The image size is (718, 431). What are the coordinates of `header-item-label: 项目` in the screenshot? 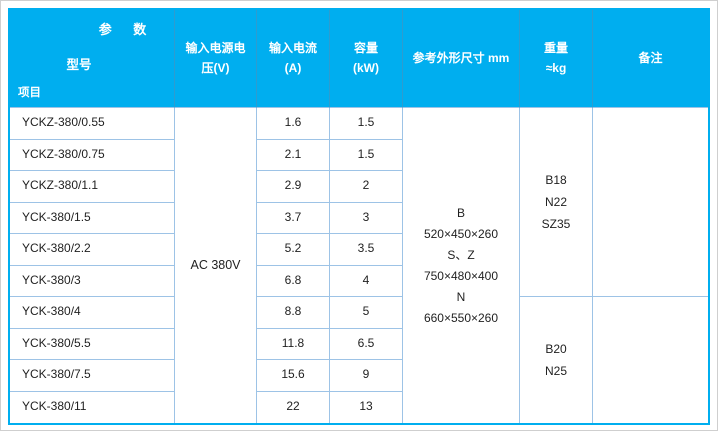 It's located at (29, 92).